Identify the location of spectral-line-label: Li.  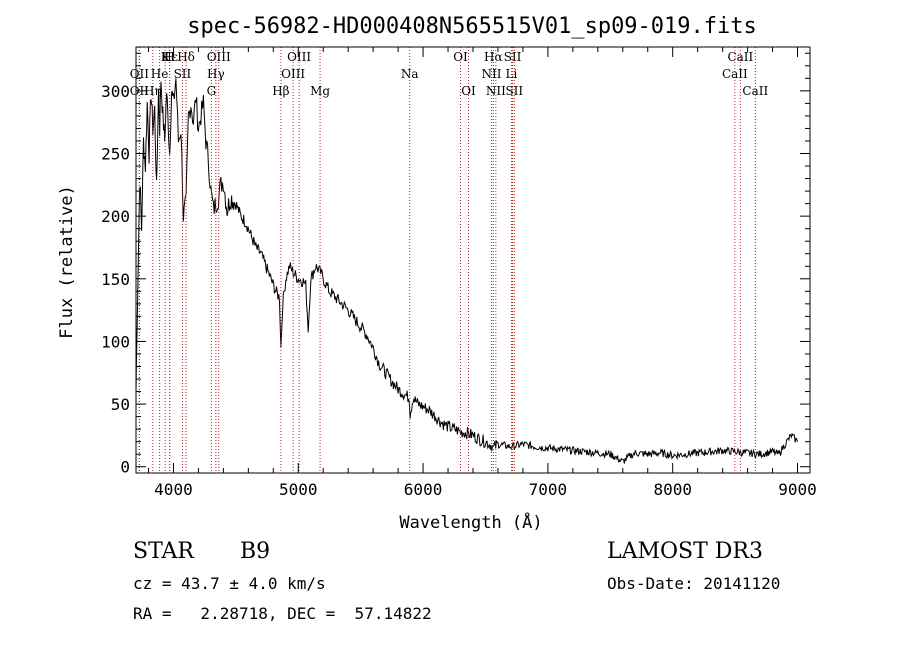
(512, 74).